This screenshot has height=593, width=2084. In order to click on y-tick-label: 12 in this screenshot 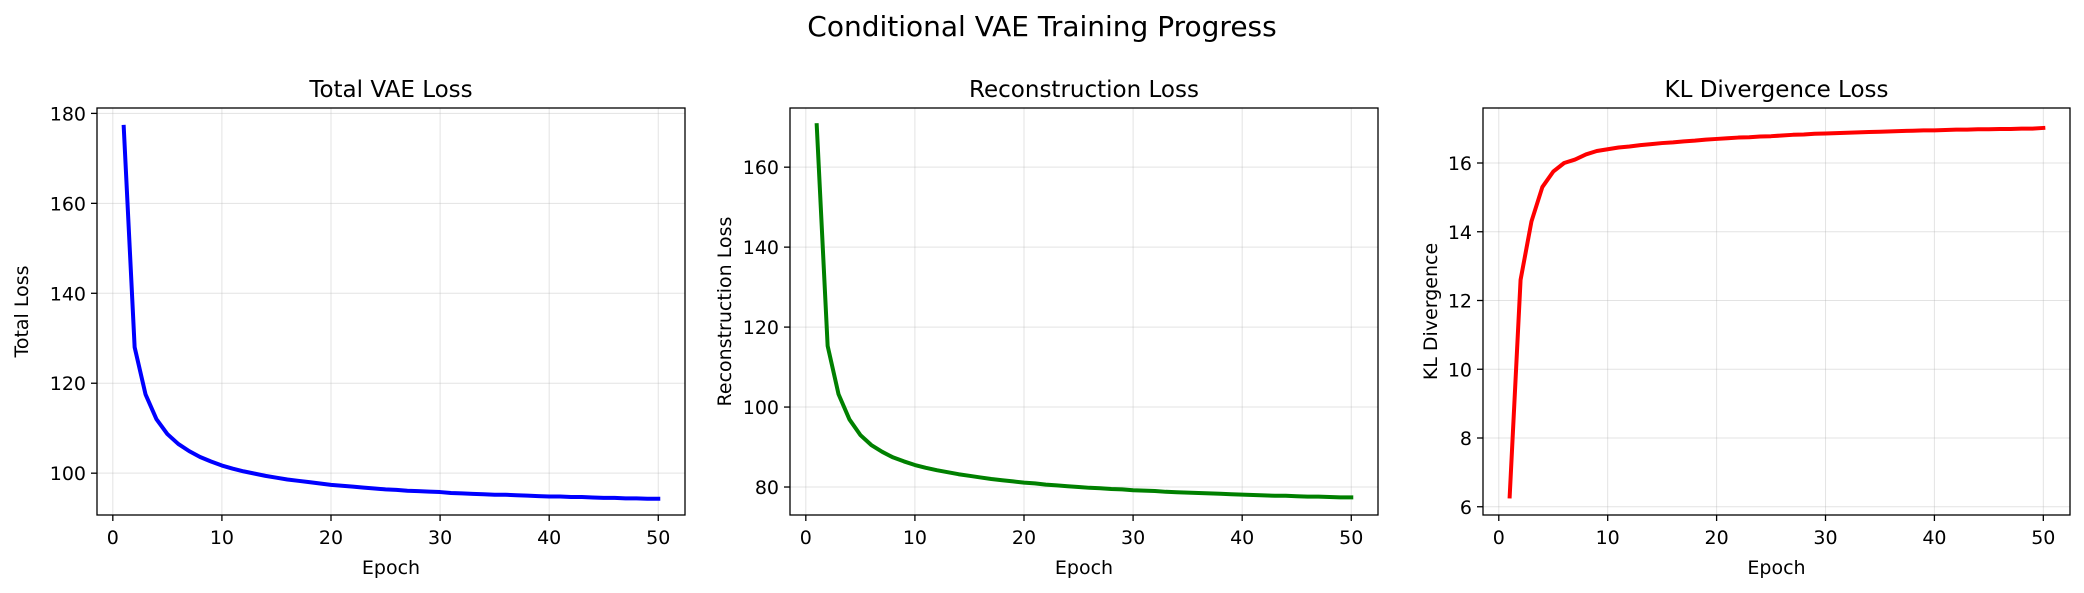, I will do `click(1460, 302)`.